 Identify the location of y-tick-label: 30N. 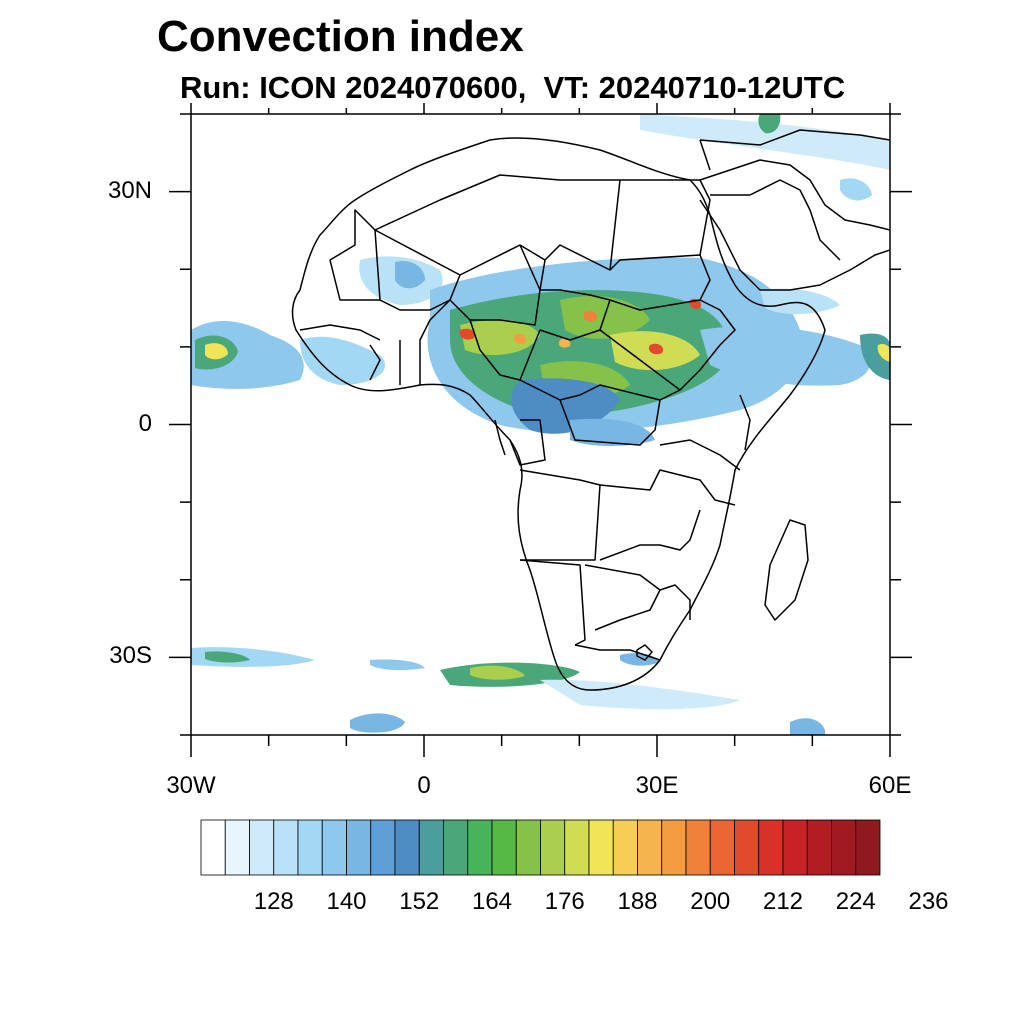
(129, 190).